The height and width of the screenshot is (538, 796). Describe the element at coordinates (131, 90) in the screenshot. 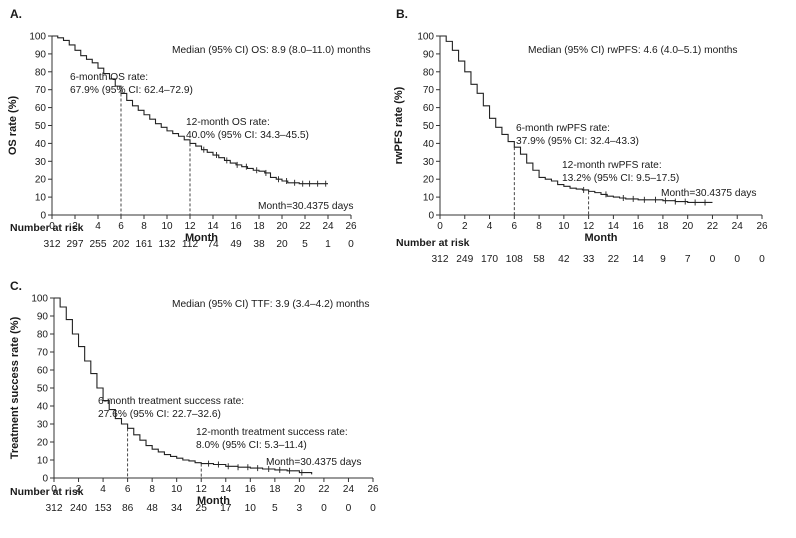

I see `six-month-value: 67.9% (95% CI: 62.4–72.9)` at that location.